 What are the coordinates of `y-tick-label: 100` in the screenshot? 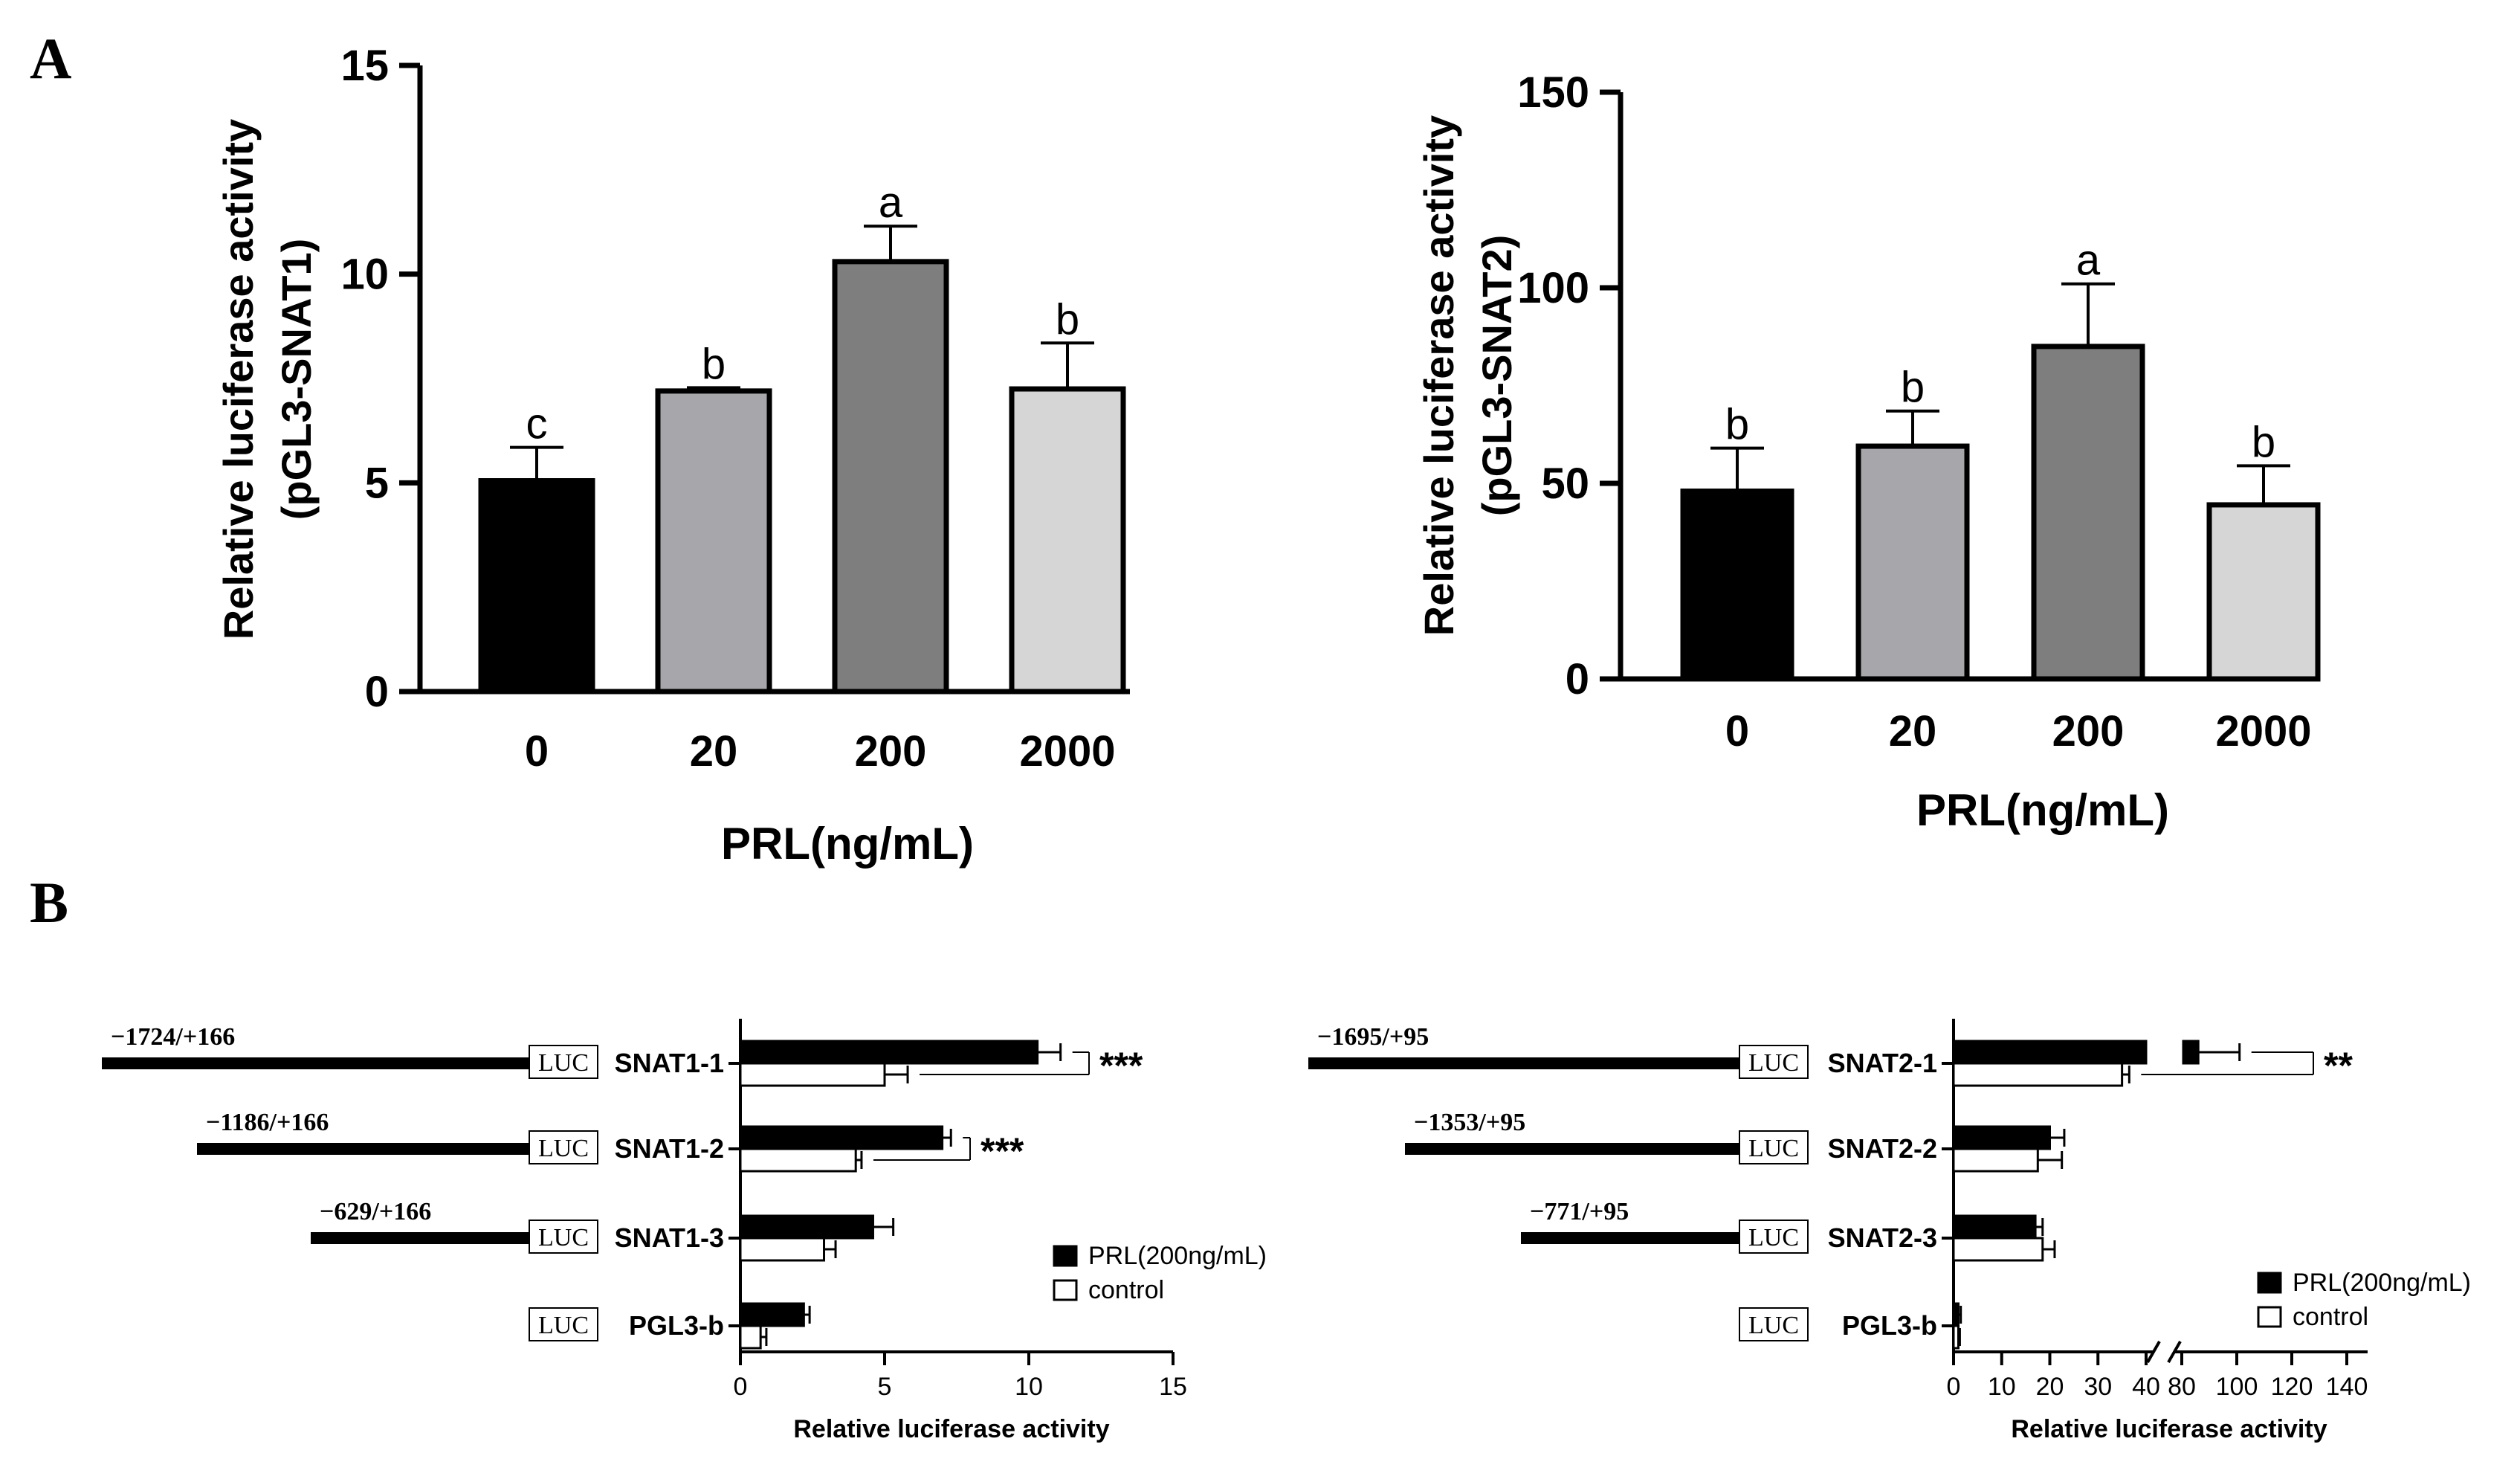 It's located at (1553, 288).